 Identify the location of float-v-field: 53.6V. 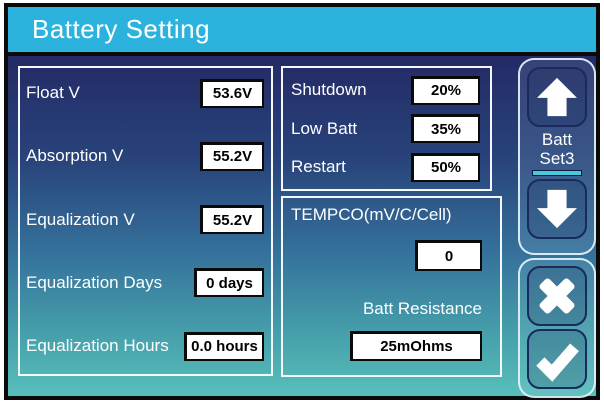
(232, 93).